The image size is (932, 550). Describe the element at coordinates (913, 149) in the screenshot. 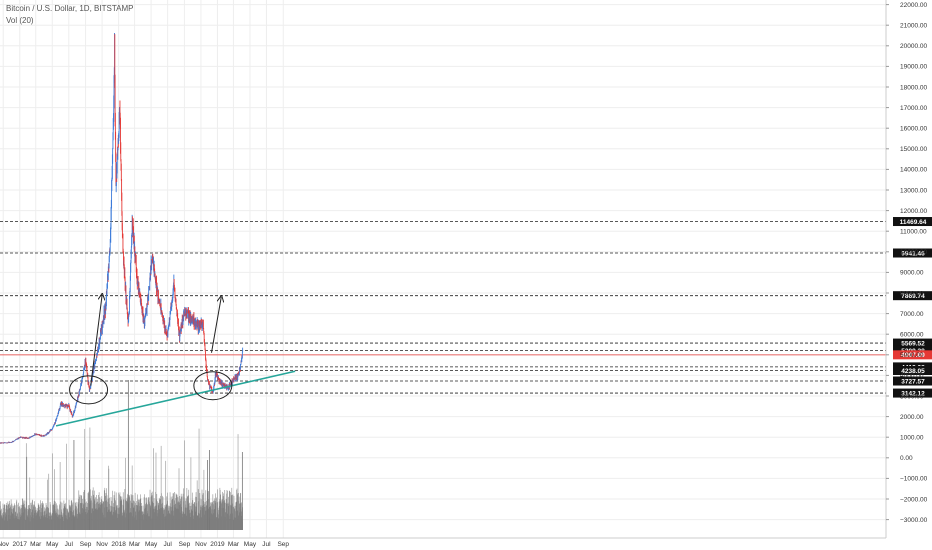

I see `y-tick-label: 15000.00` at that location.